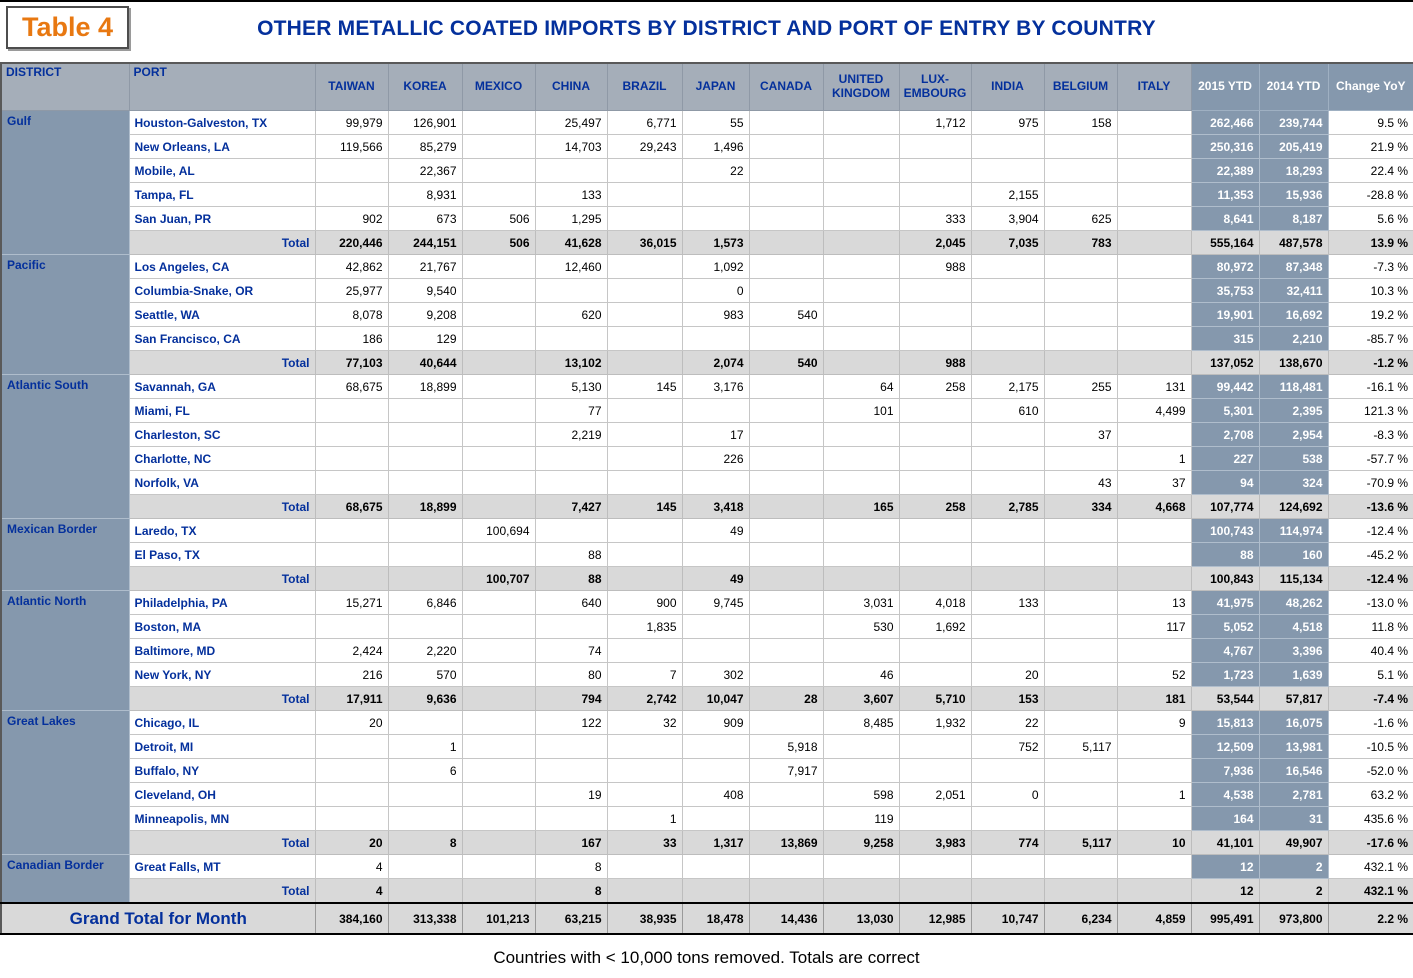 Image resolution: width=1413 pixels, height=978 pixels. I want to click on value-cell: 625, so click(1080, 218).